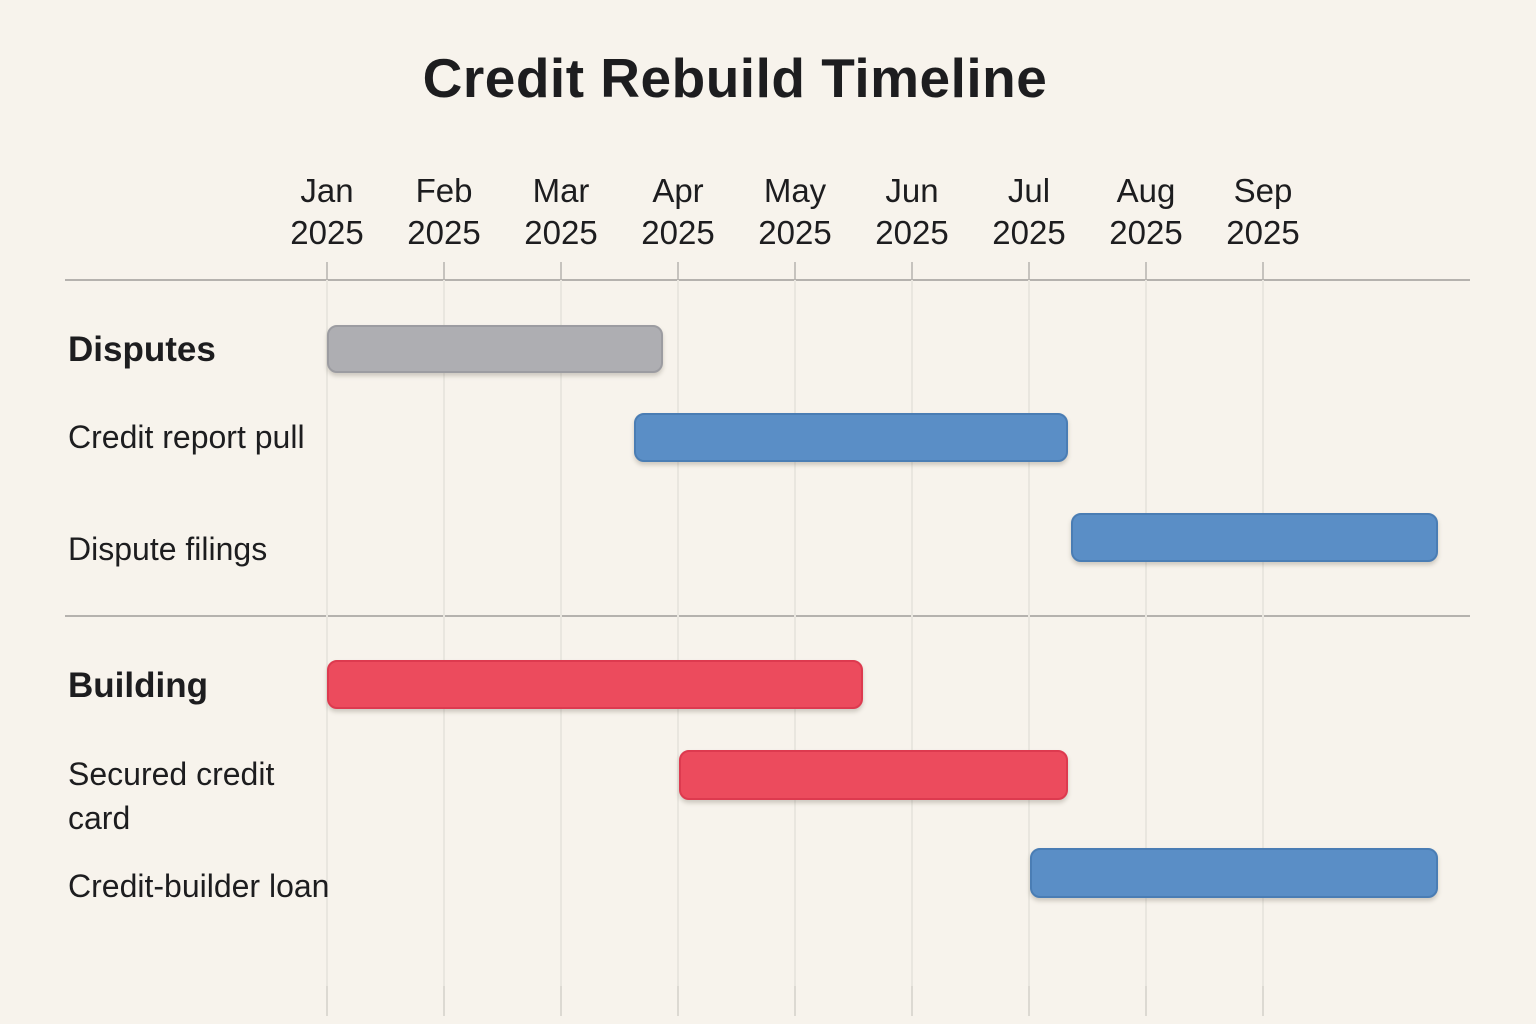 Image resolution: width=1536 pixels, height=1024 pixels. Describe the element at coordinates (1255, 537) in the screenshot. I see `gantt-bar-dispute-filings` at that location.